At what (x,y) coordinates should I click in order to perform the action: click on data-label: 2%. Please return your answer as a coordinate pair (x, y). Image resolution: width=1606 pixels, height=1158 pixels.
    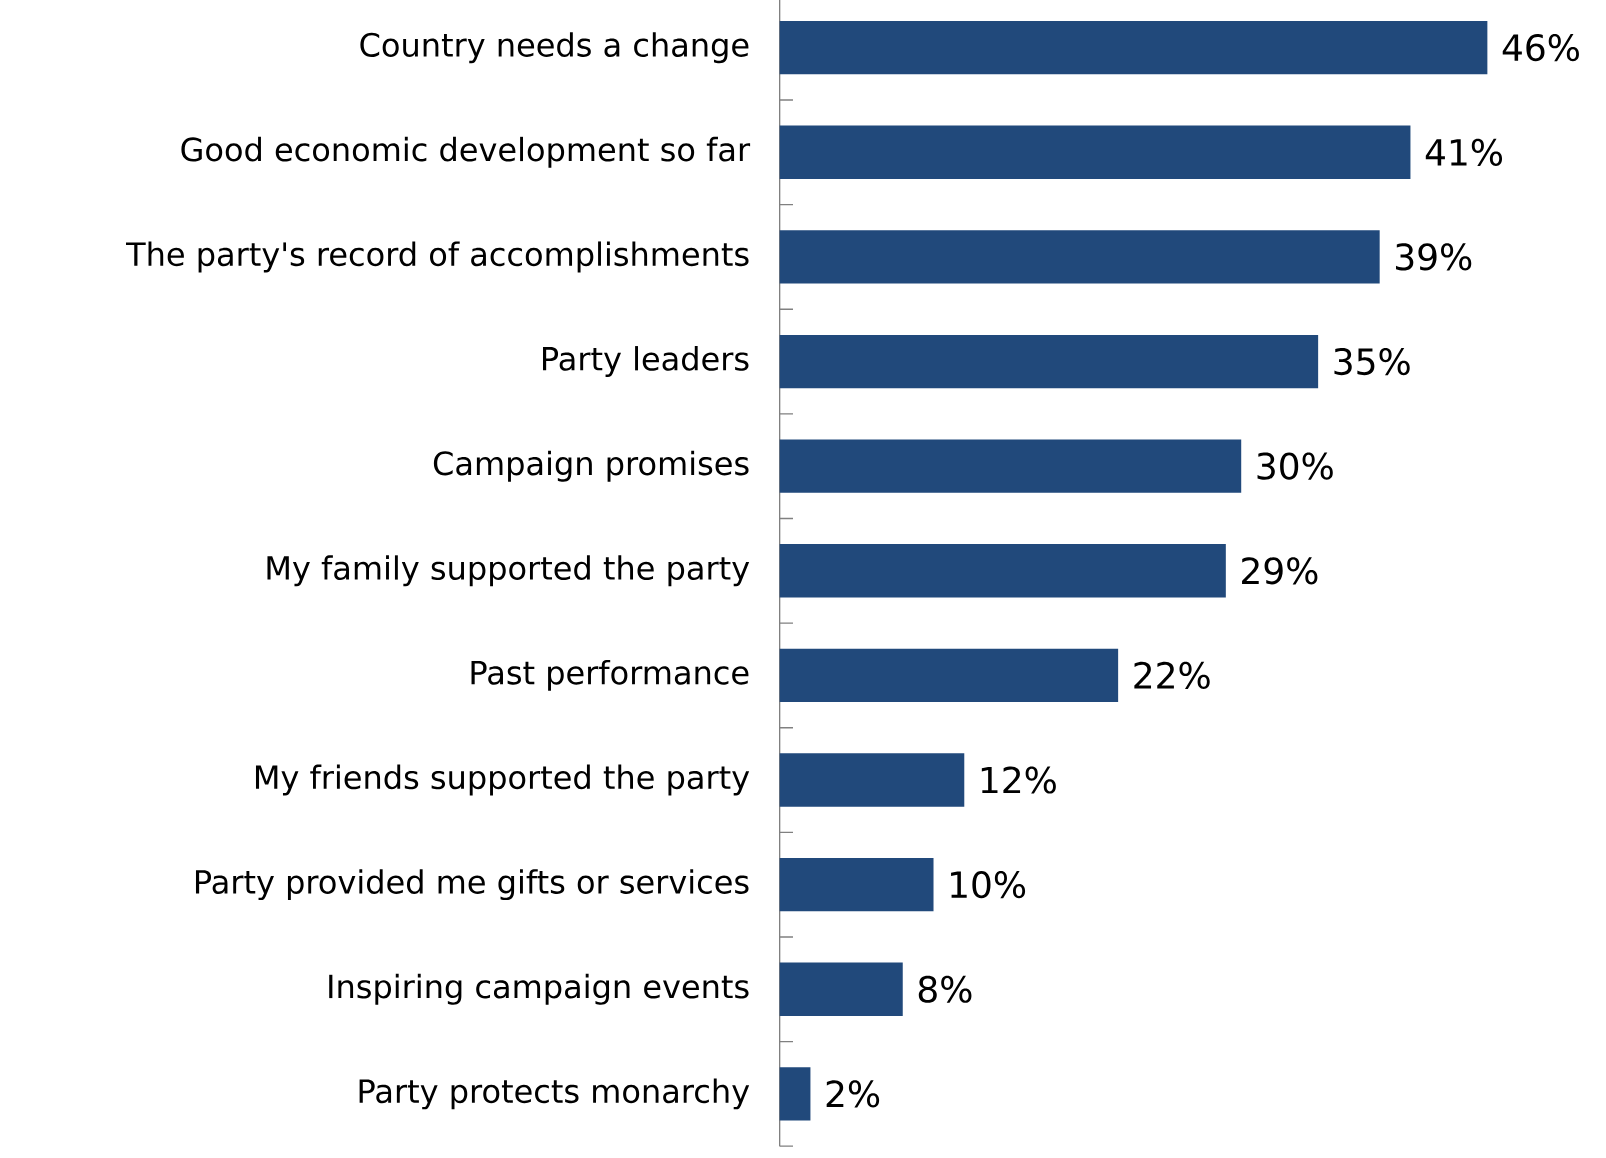
    Looking at the image, I should click on (853, 1094).